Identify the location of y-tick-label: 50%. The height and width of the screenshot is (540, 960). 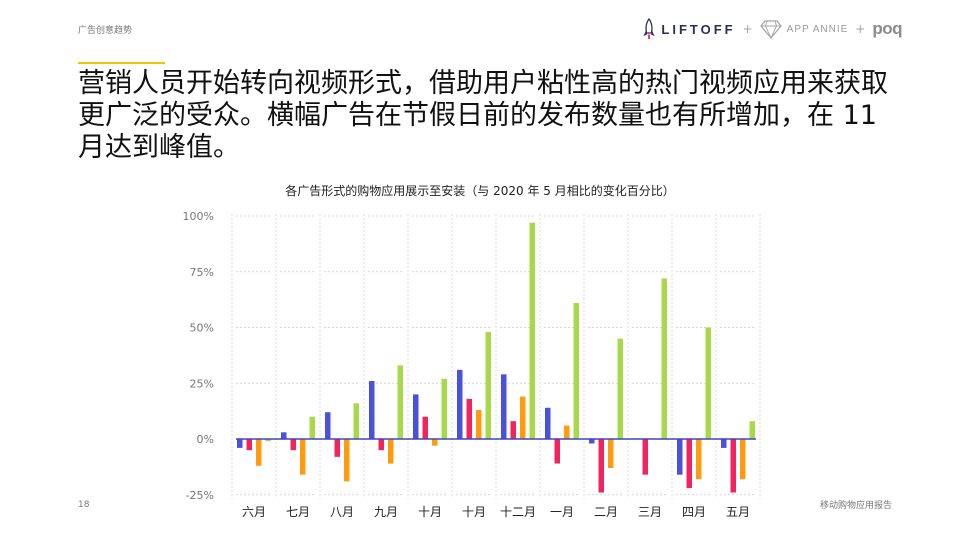
(202, 328).